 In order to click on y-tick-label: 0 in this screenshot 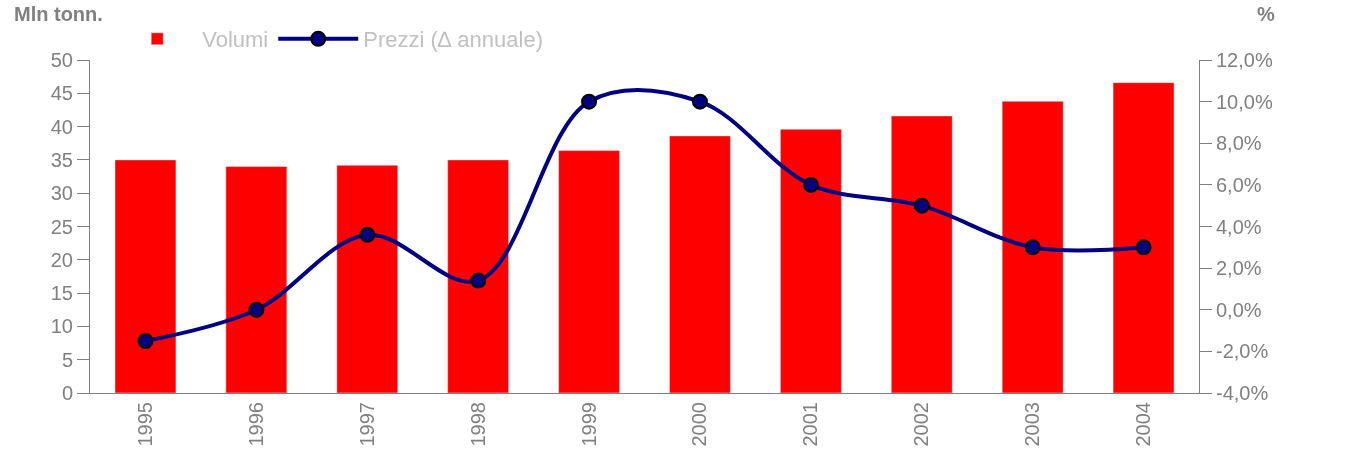, I will do `click(67, 393)`.